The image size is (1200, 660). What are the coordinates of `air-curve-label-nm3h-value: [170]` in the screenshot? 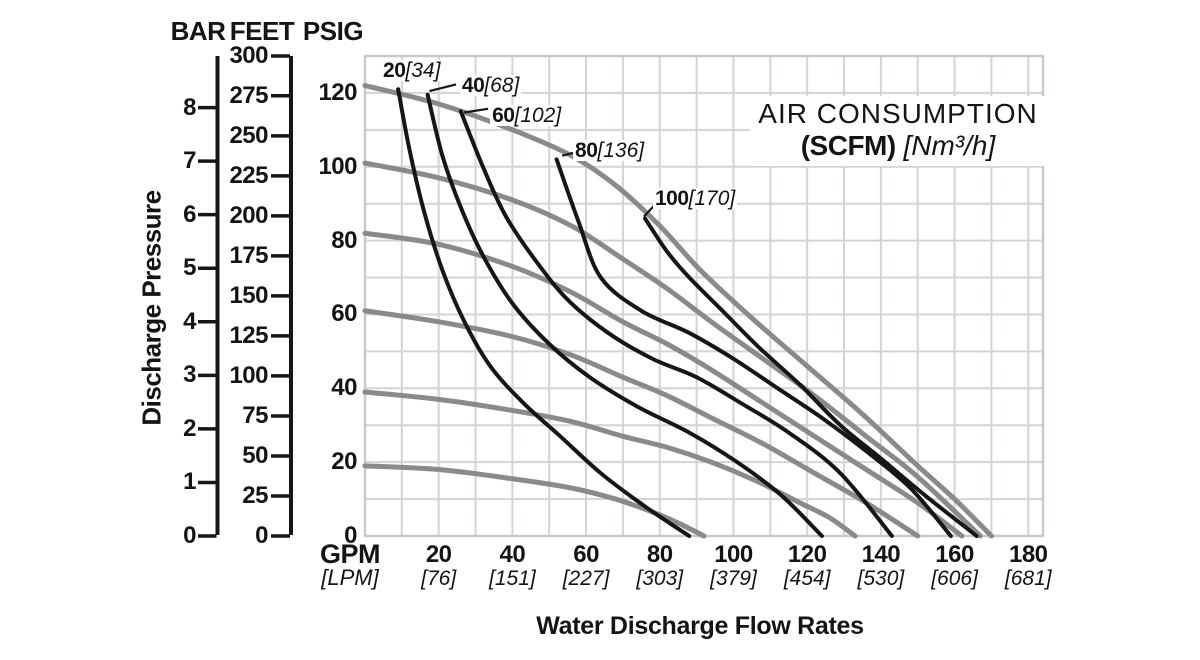 It's located at (712, 199).